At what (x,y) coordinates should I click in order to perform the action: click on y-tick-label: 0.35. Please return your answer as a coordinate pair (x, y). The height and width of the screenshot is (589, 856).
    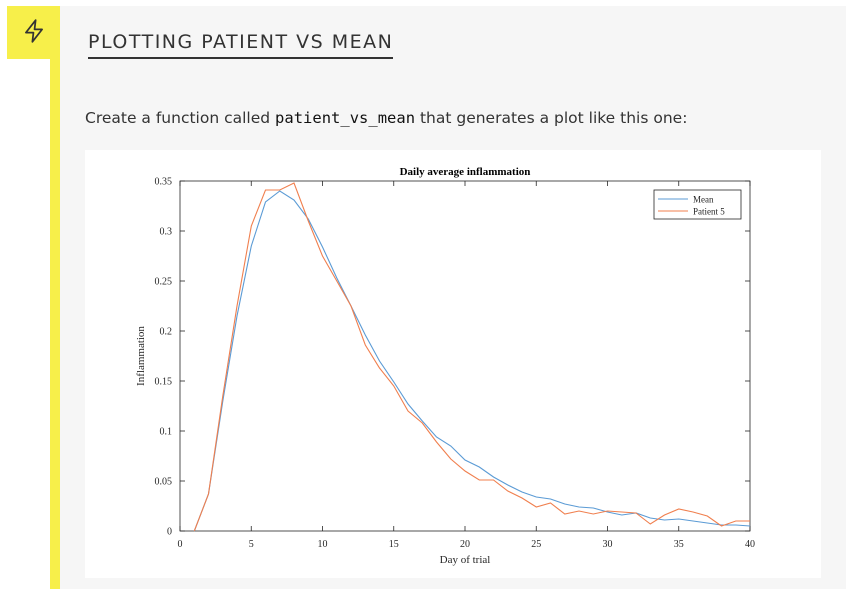
    Looking at the image, I should click on (164, 182).